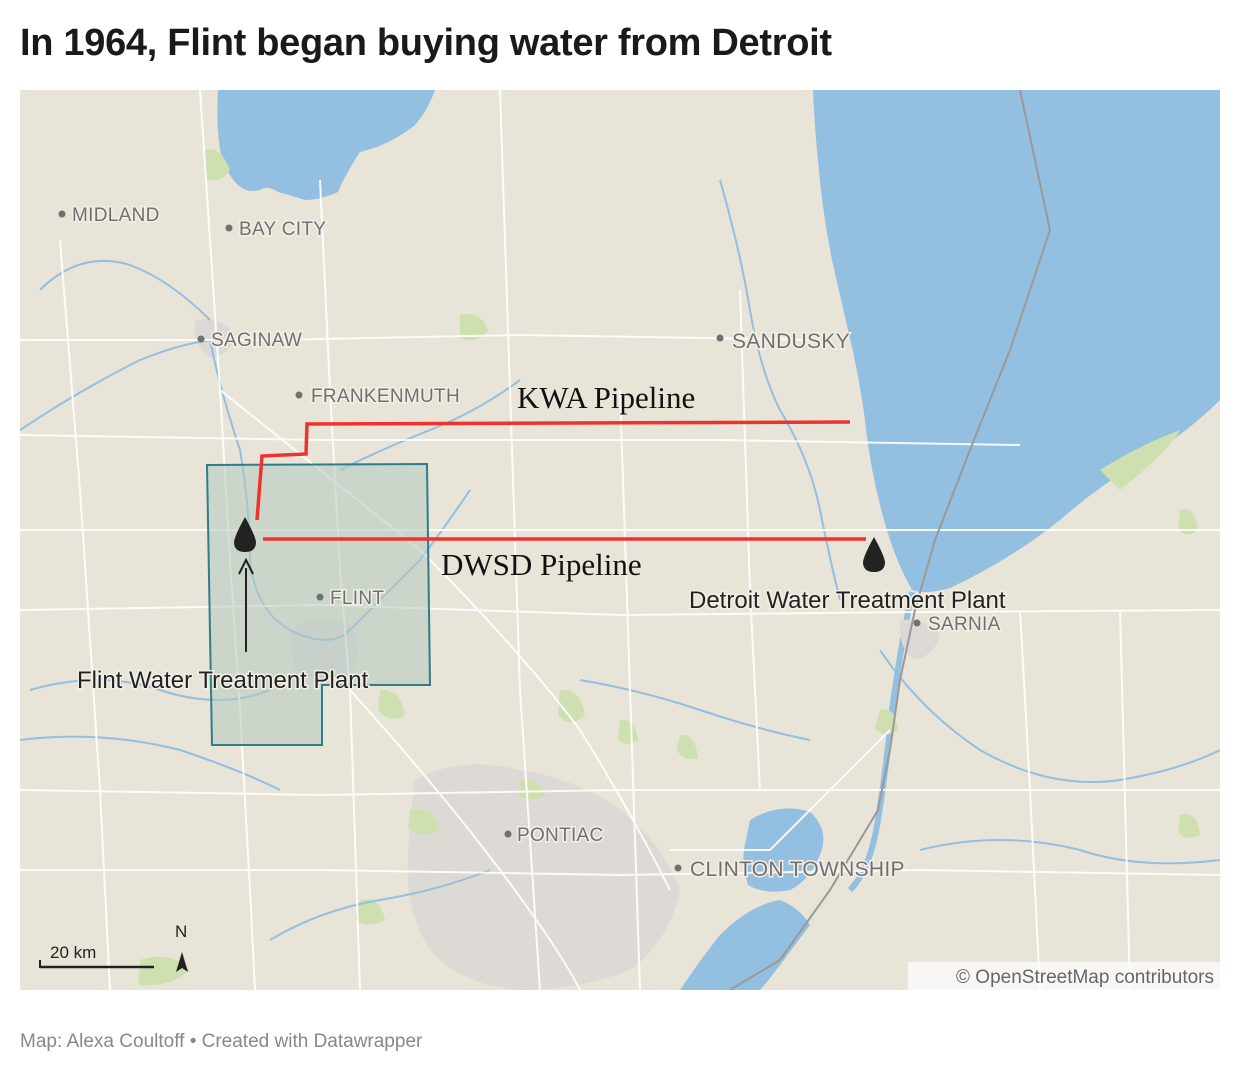 The width and height of the screenshot is (1240, 1076). Describe the element at coordinates (181, 931) in the screenshot. I see `north-label: N` at that location.